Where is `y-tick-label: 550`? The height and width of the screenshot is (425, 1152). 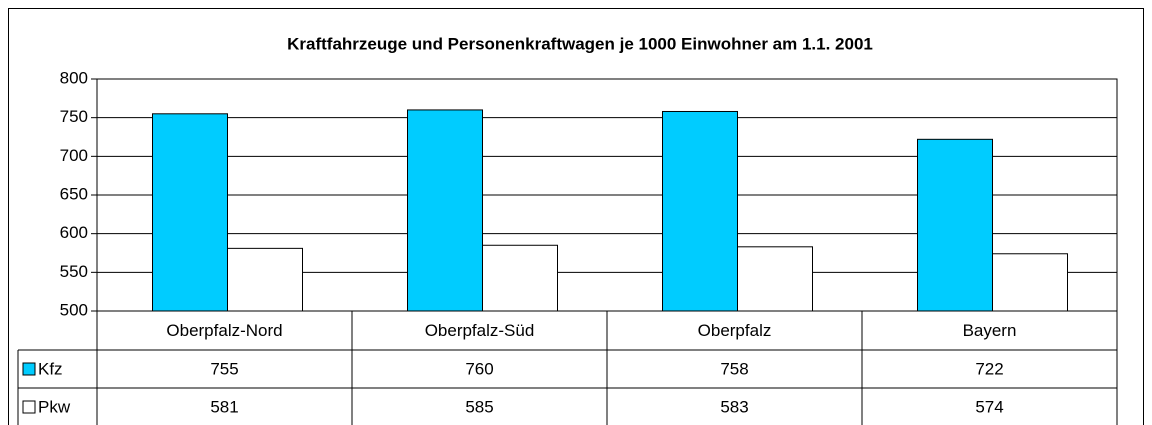 y-tick-label: 550 is located at coordinates (74, 271).